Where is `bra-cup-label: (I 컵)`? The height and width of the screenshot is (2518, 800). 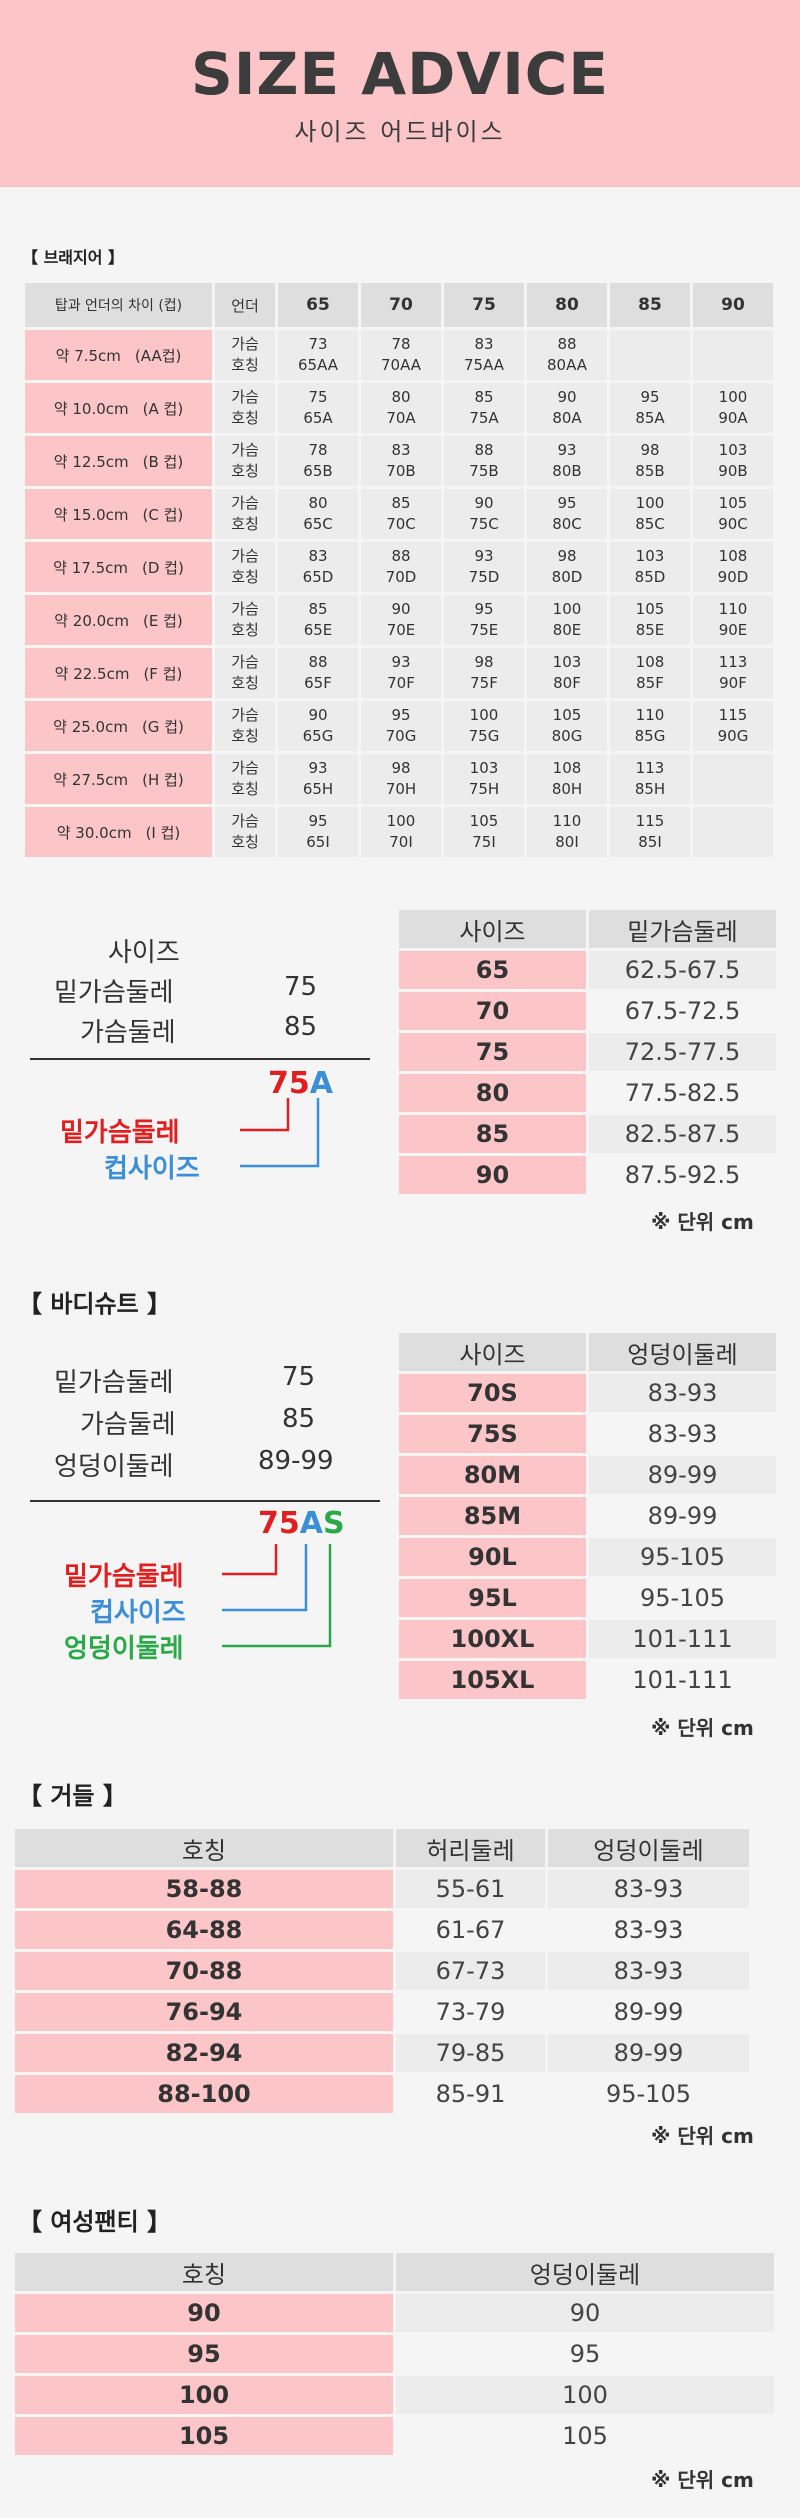
bra-cup-label: (I 컵) is located at coordinates (163, 832).